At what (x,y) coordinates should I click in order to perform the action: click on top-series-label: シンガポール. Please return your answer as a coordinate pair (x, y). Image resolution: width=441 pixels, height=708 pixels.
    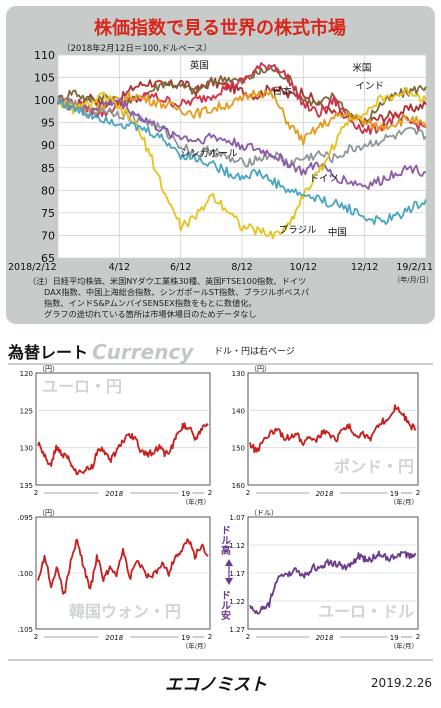
    Looking at the image, I should click on (210, 154).